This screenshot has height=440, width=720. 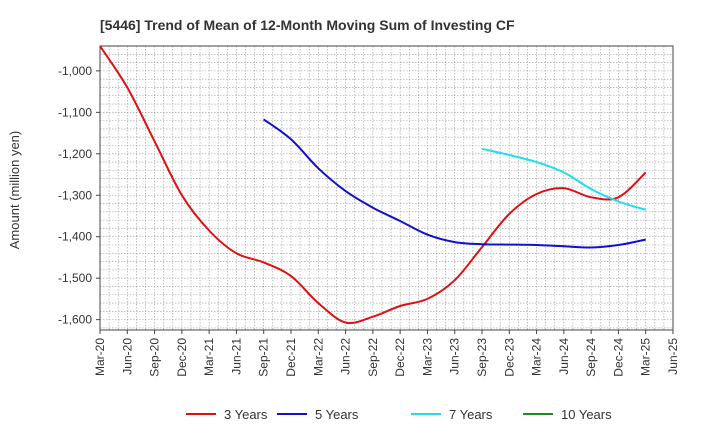 What do you see at coordinates (182, 357) in the screenshot?
I see `x-tick-label: Dec-20` at bounding box center [182, 357].